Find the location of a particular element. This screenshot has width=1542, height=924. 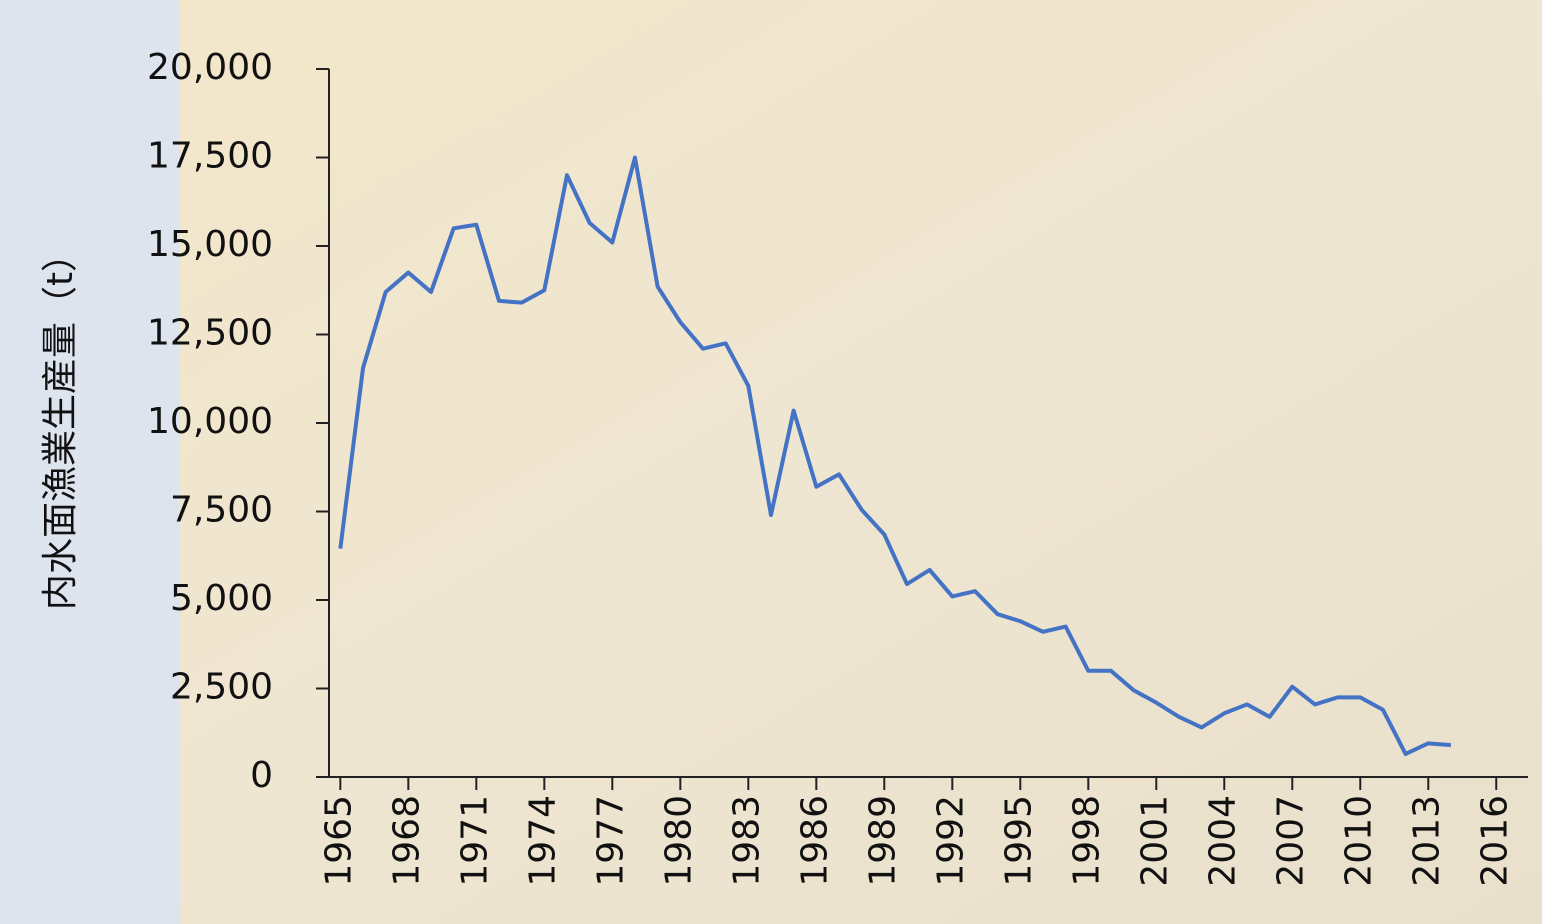

x-tick-label: 2001 is located at coordinates (1154, 841).